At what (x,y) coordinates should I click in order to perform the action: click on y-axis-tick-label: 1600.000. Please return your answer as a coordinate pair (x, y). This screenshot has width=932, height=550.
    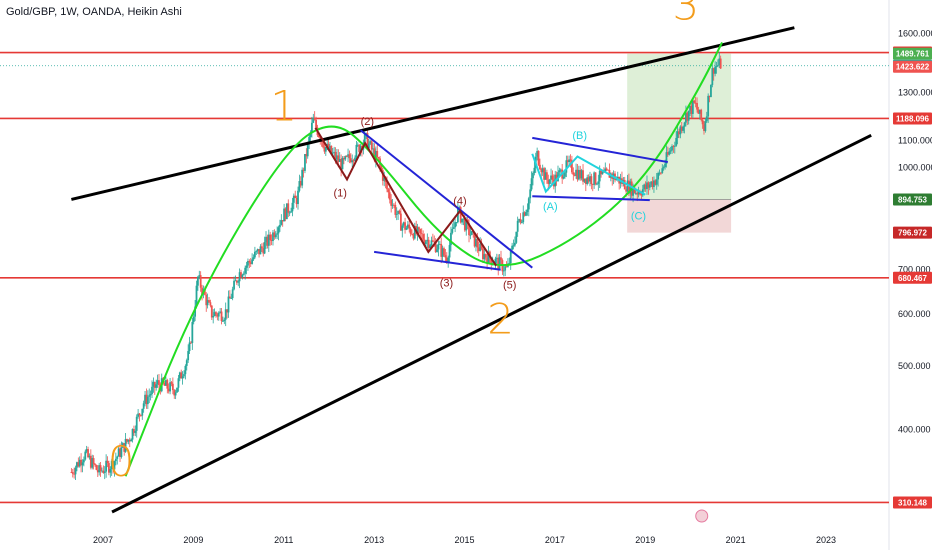
    Looking at the image, I should click on (915, 33).